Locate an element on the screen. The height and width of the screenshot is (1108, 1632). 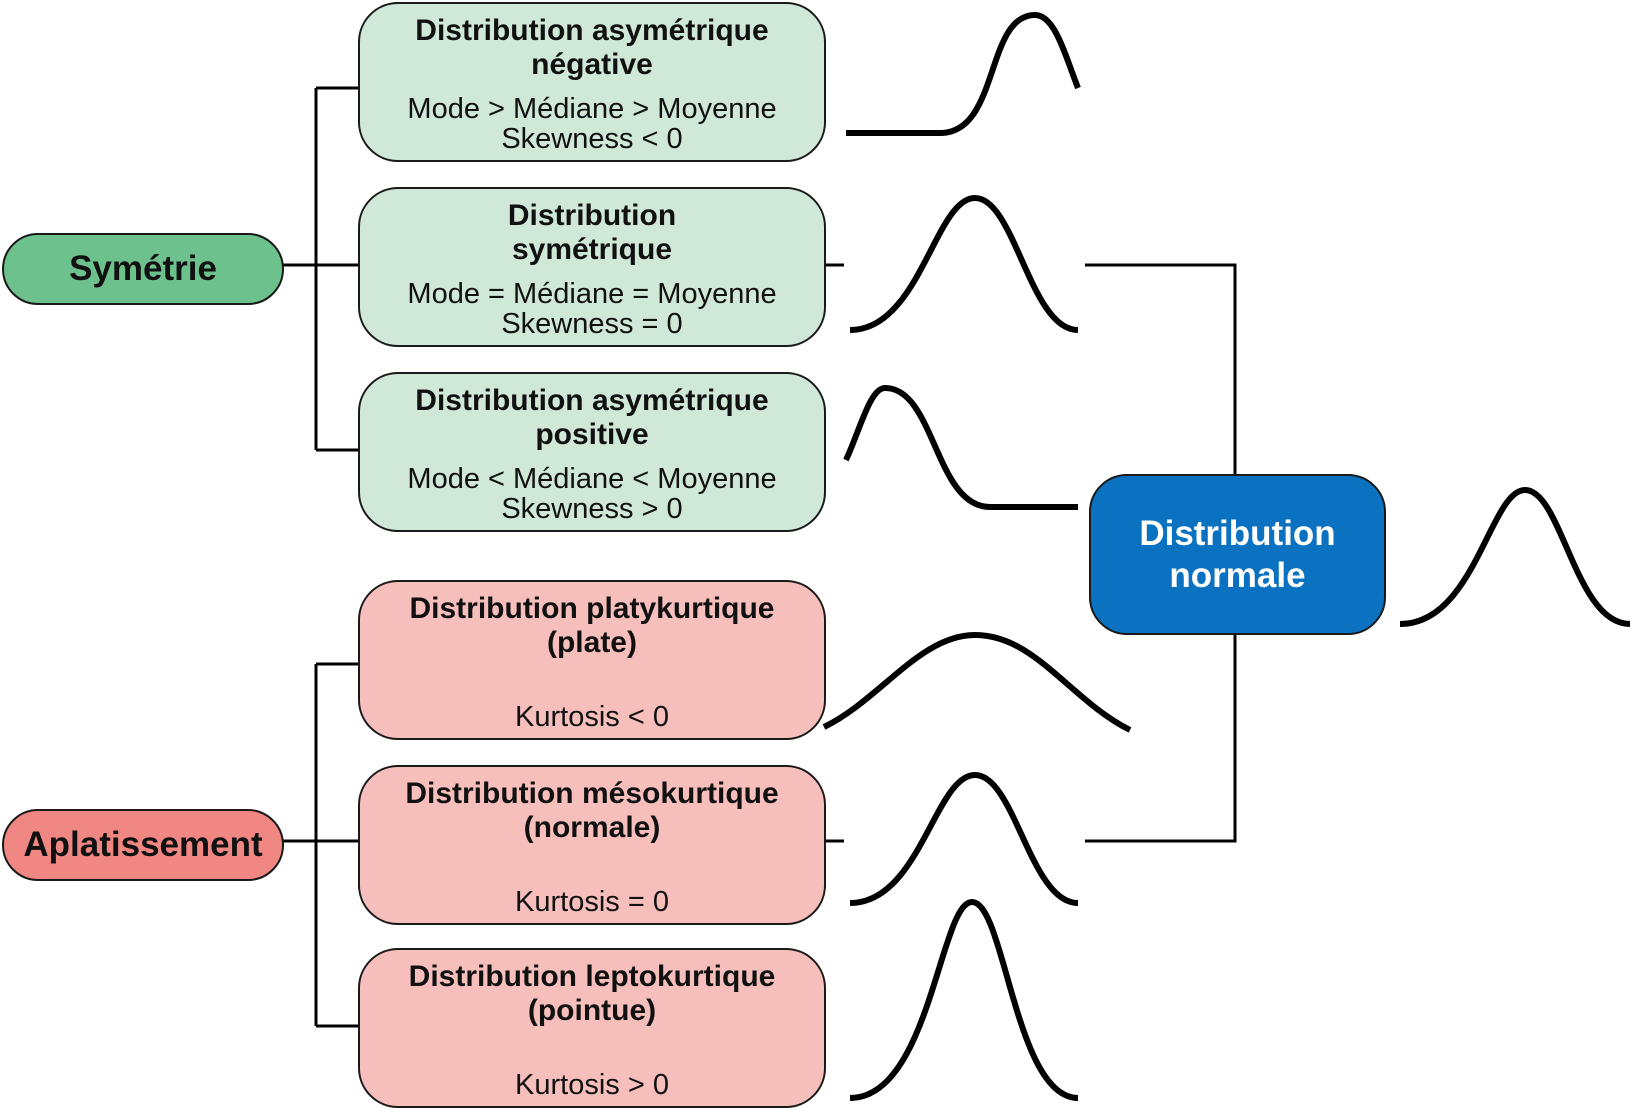
mesokurtic-to-normal-link is located at coordinates (1161, 738).